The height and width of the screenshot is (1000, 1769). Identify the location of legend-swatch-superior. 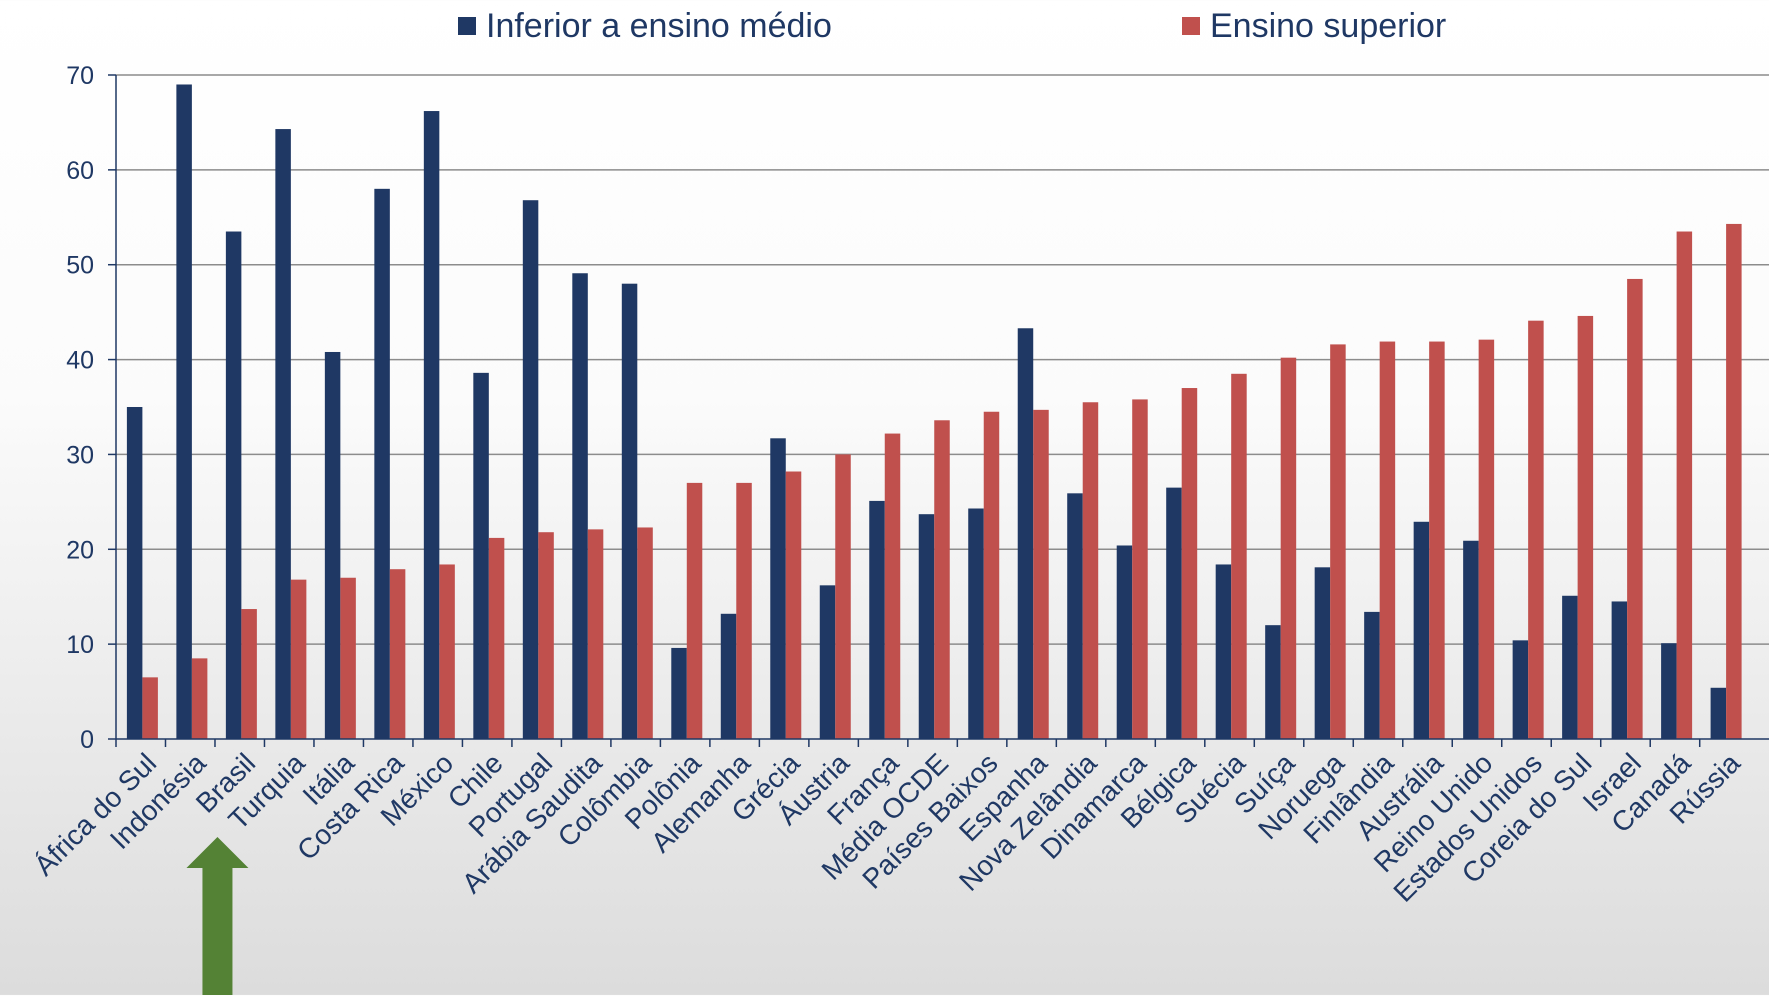
(1191, 26).